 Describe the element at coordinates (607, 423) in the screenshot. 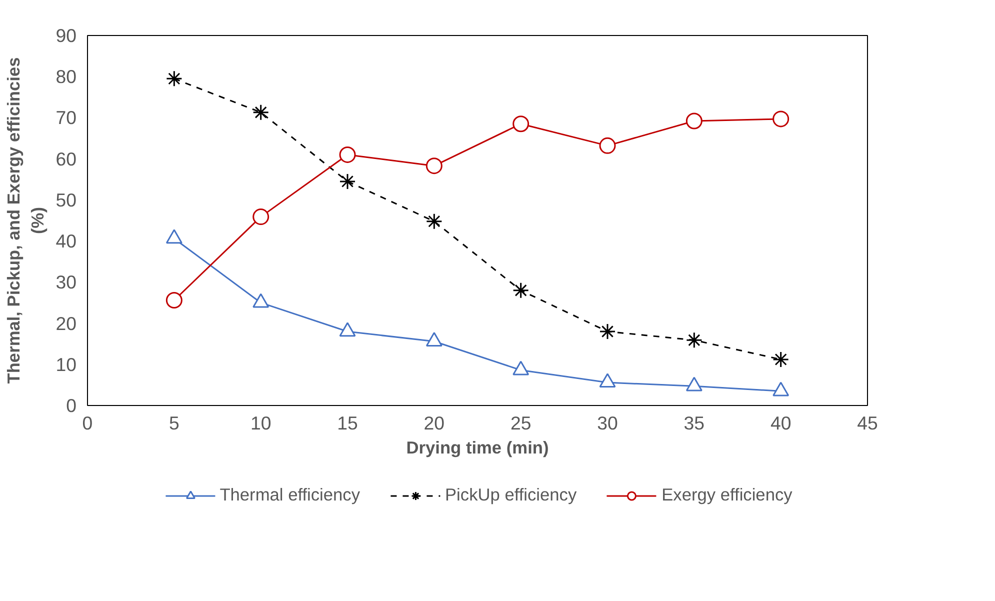

I see `x-tick-label: 30` at that location.